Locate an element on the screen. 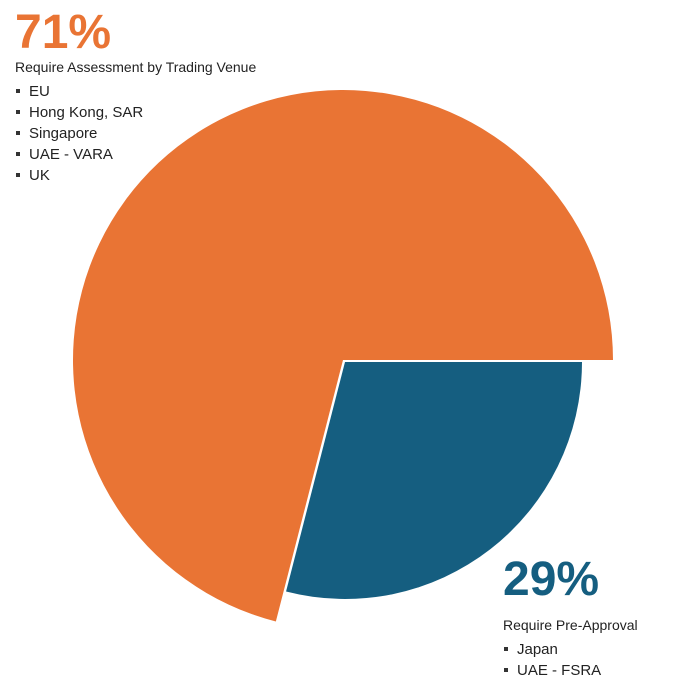 The width and height of the screenshot is (675, 686). value-label: 29% is located at coordinates (551, 579).